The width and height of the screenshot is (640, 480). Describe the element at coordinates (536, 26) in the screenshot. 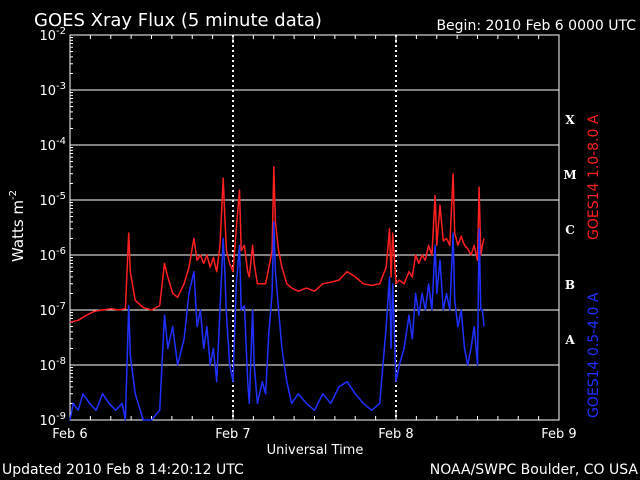

I see `begin-date: Begin: 2010 Feb 6 0000 UTC` at that location.